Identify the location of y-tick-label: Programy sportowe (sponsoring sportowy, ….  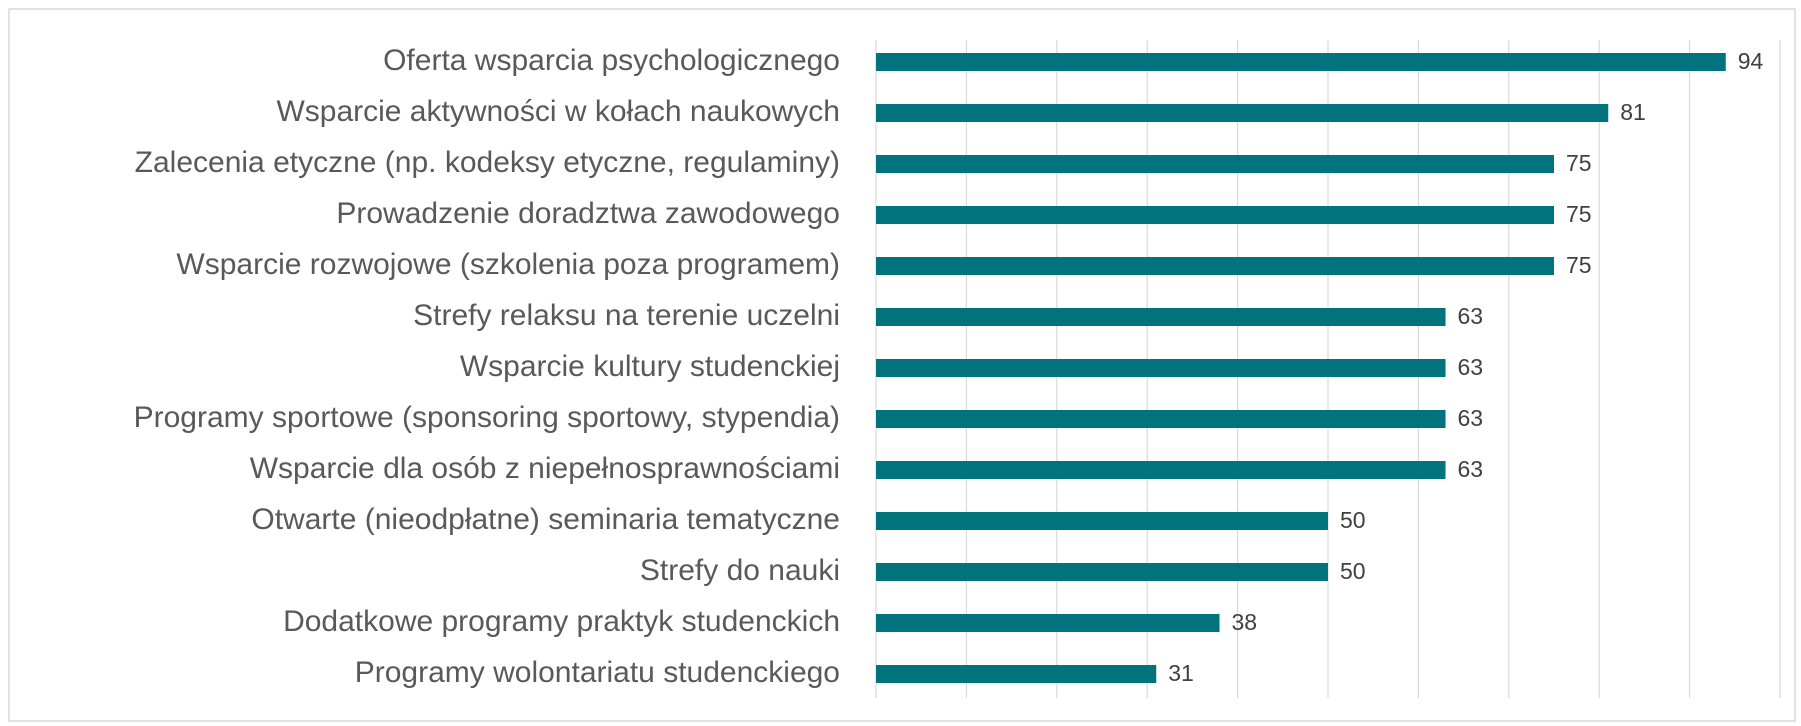
(487, 417).